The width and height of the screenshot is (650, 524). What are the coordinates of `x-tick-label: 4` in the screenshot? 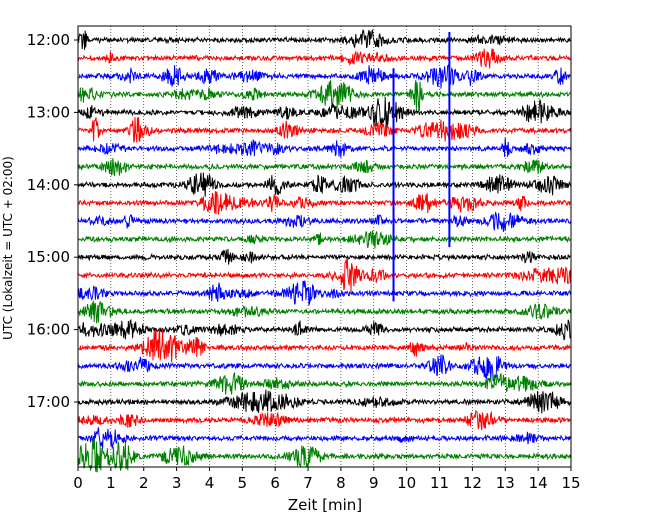 It's located at (210, 483).